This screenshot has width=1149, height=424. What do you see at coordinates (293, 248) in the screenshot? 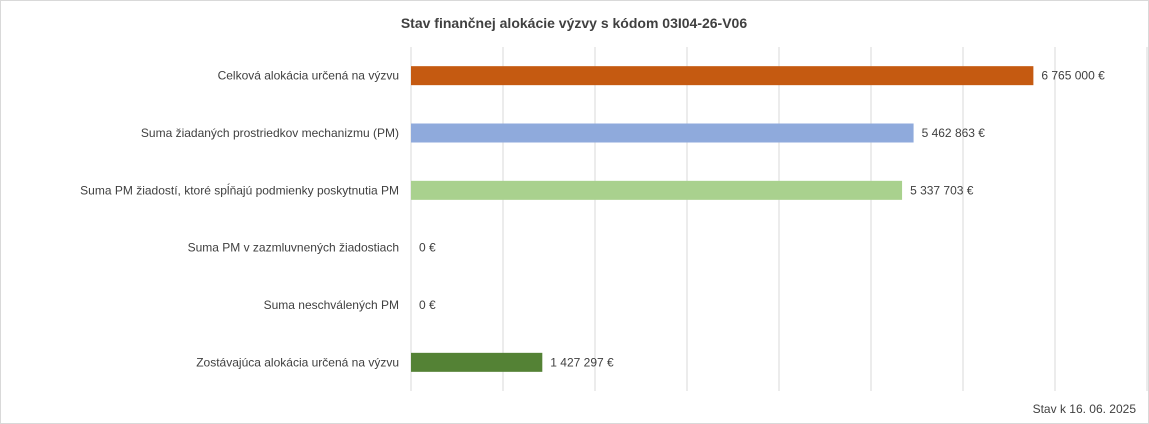
I see `category-label: Suma PM v zazmluvnených žiadostiach` at bounding box center [293, 248].